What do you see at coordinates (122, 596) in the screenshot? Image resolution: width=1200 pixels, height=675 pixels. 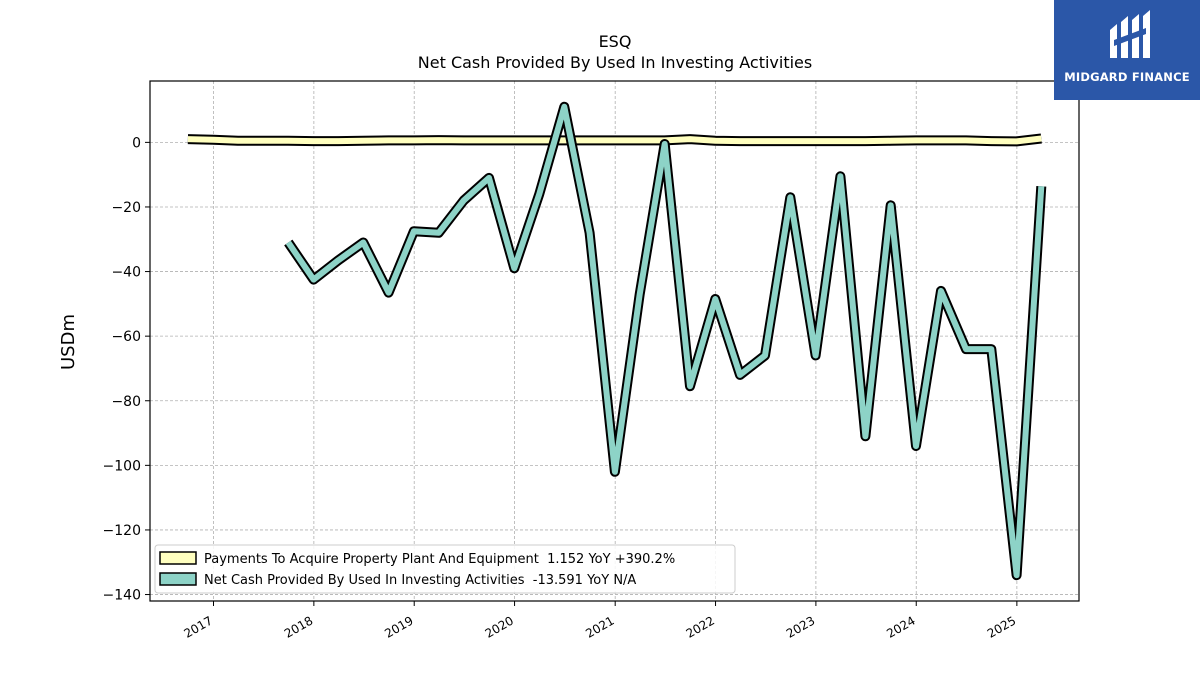 I see `y-tick-label: −140` at bounding box center [122, 596].